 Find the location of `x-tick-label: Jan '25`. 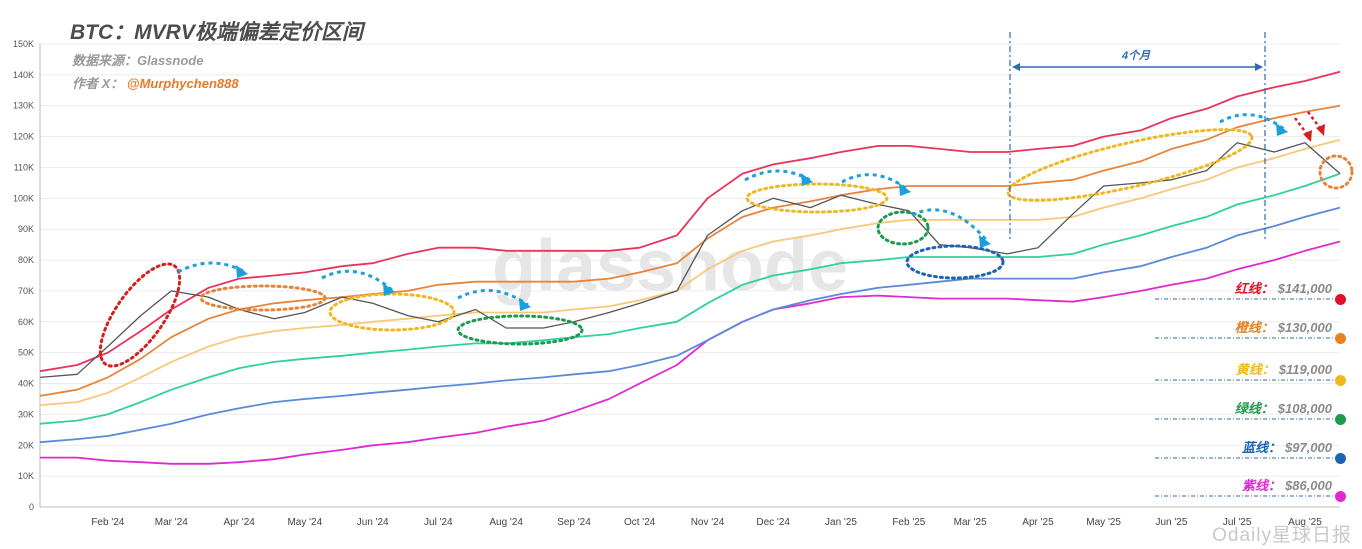

x-tick-label: Jan '25 is located at coordinates (841, 522).